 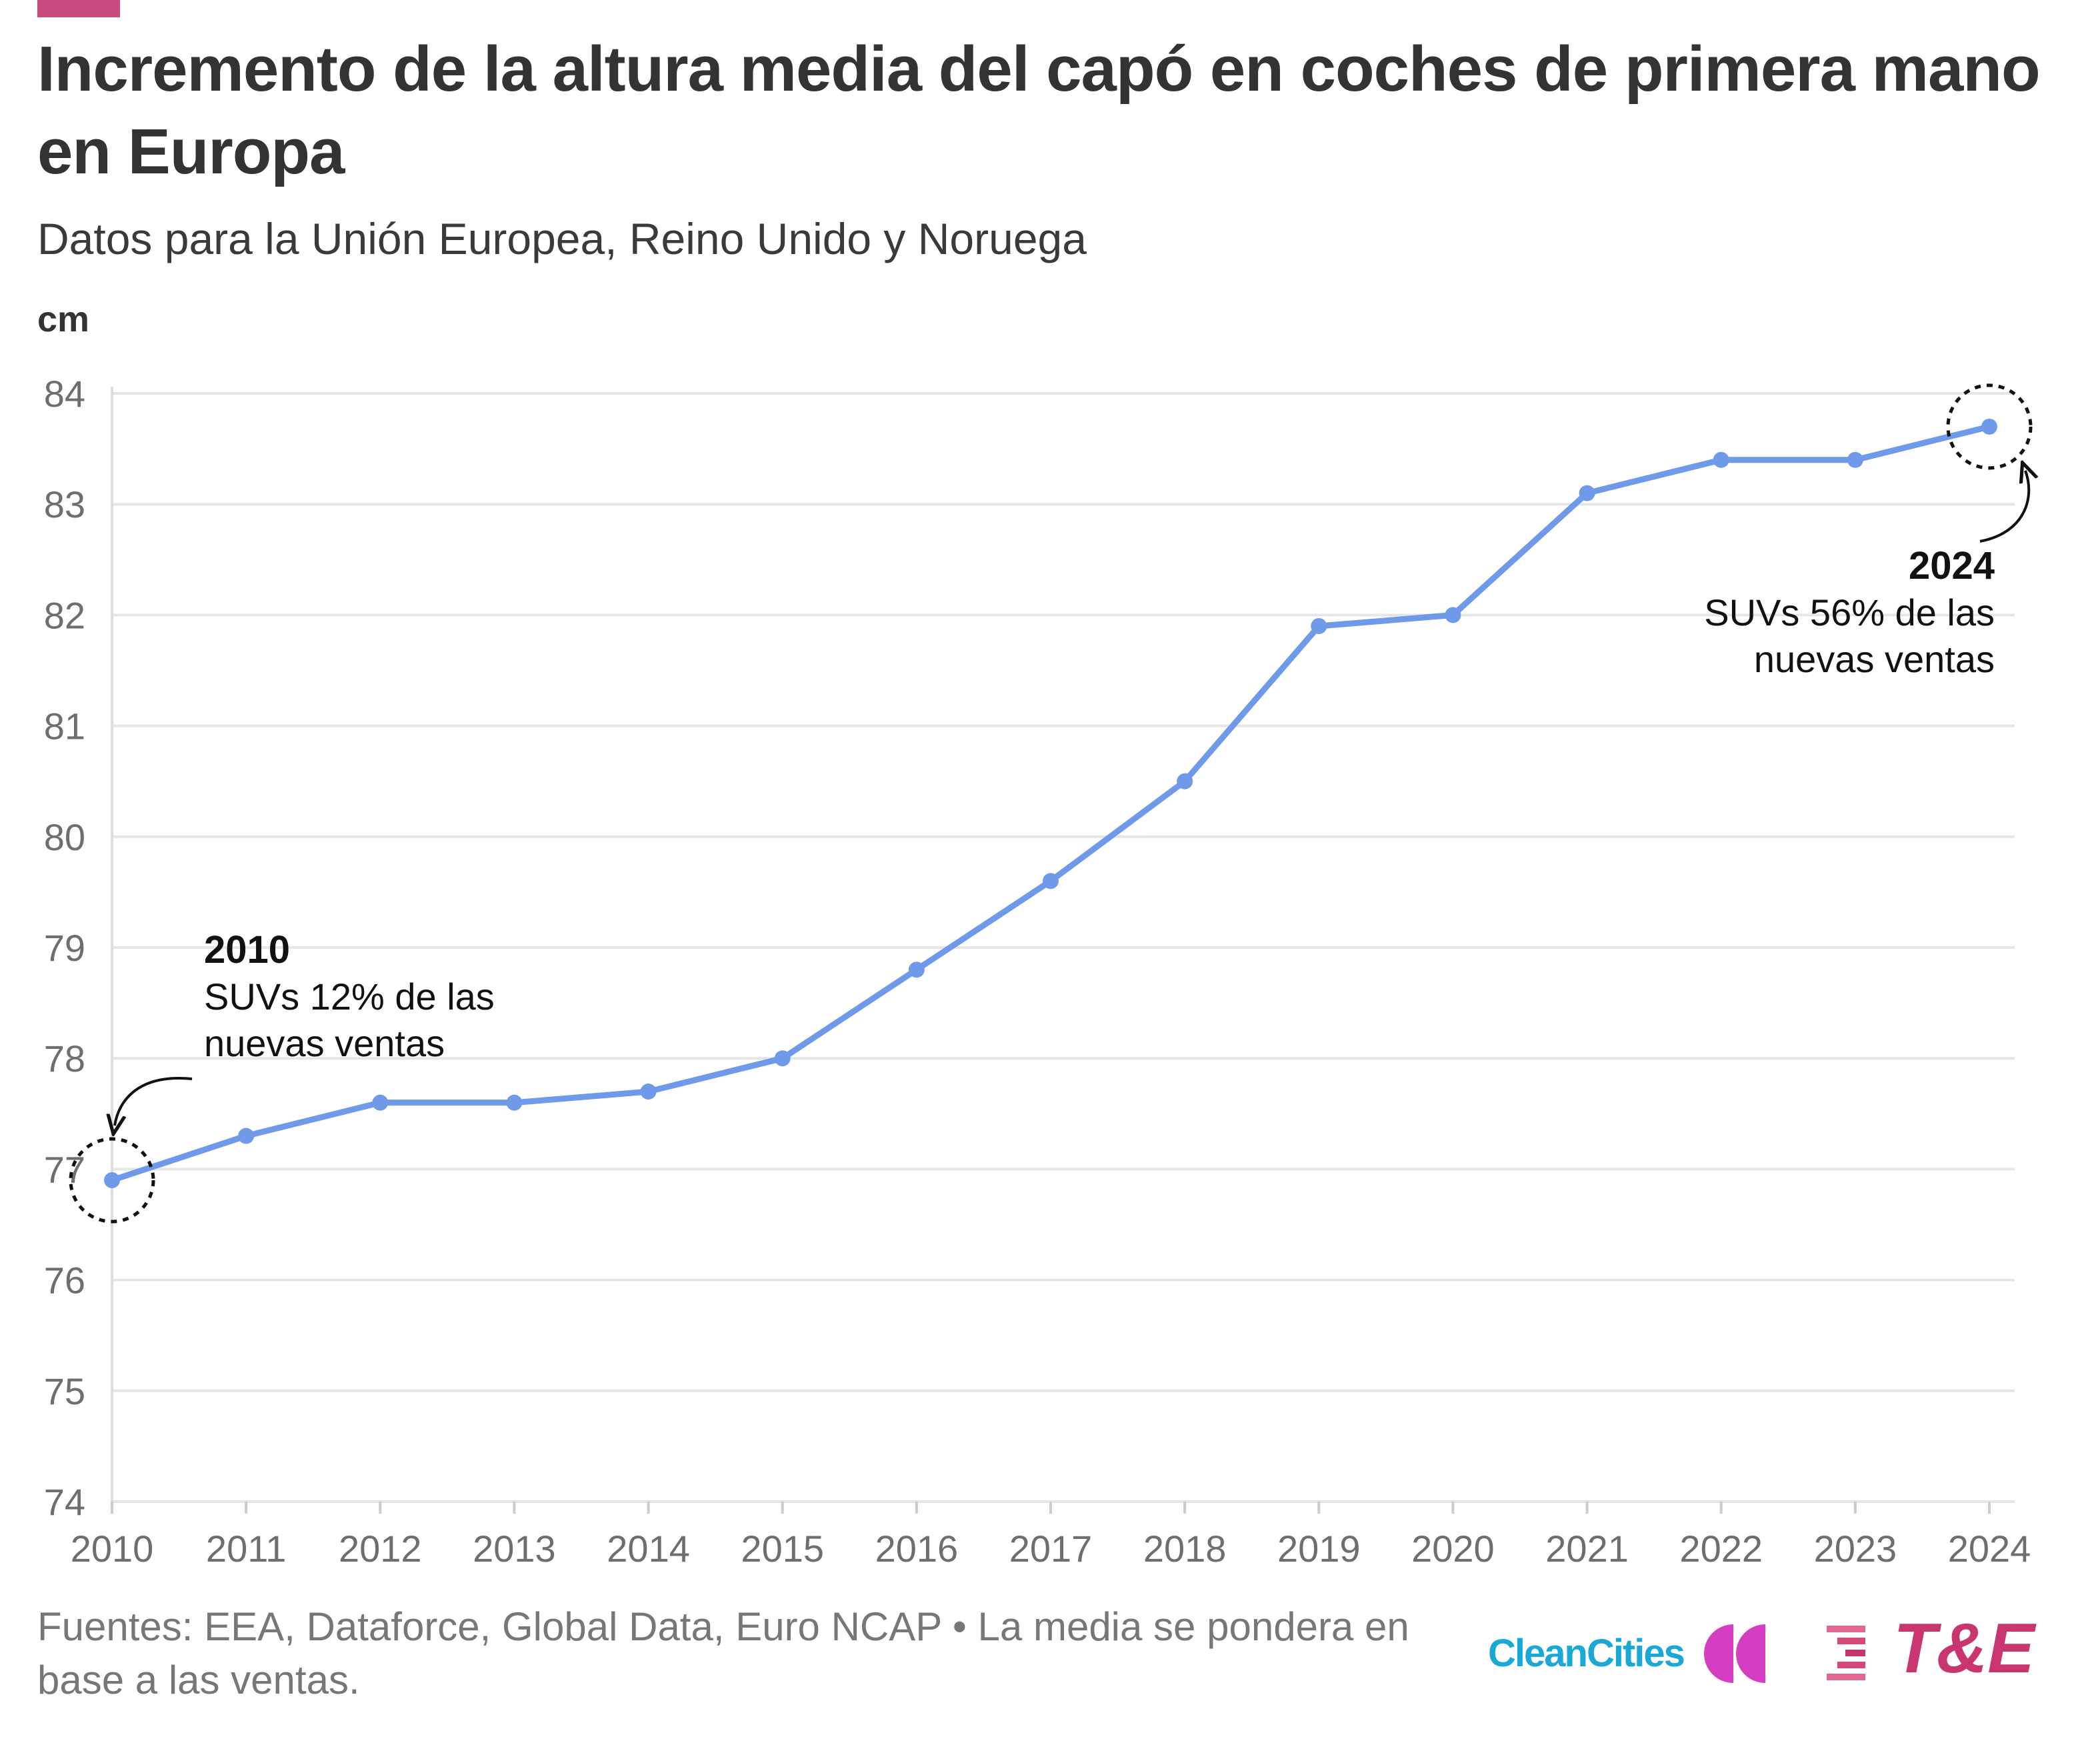 I want to click on annotation-2010-title: 2010, so click(x=247, y=950).